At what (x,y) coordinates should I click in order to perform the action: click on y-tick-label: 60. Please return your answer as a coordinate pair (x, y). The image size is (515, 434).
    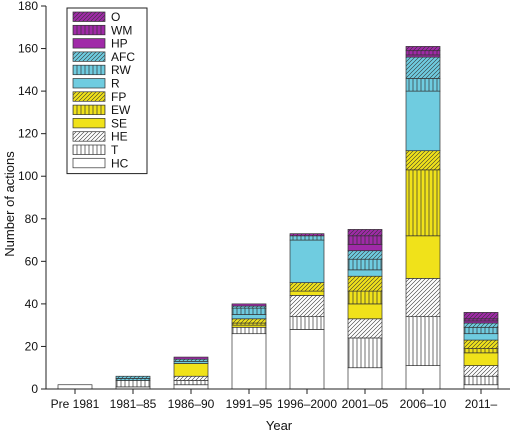
    Looking at the image, I should click on (32, 261).